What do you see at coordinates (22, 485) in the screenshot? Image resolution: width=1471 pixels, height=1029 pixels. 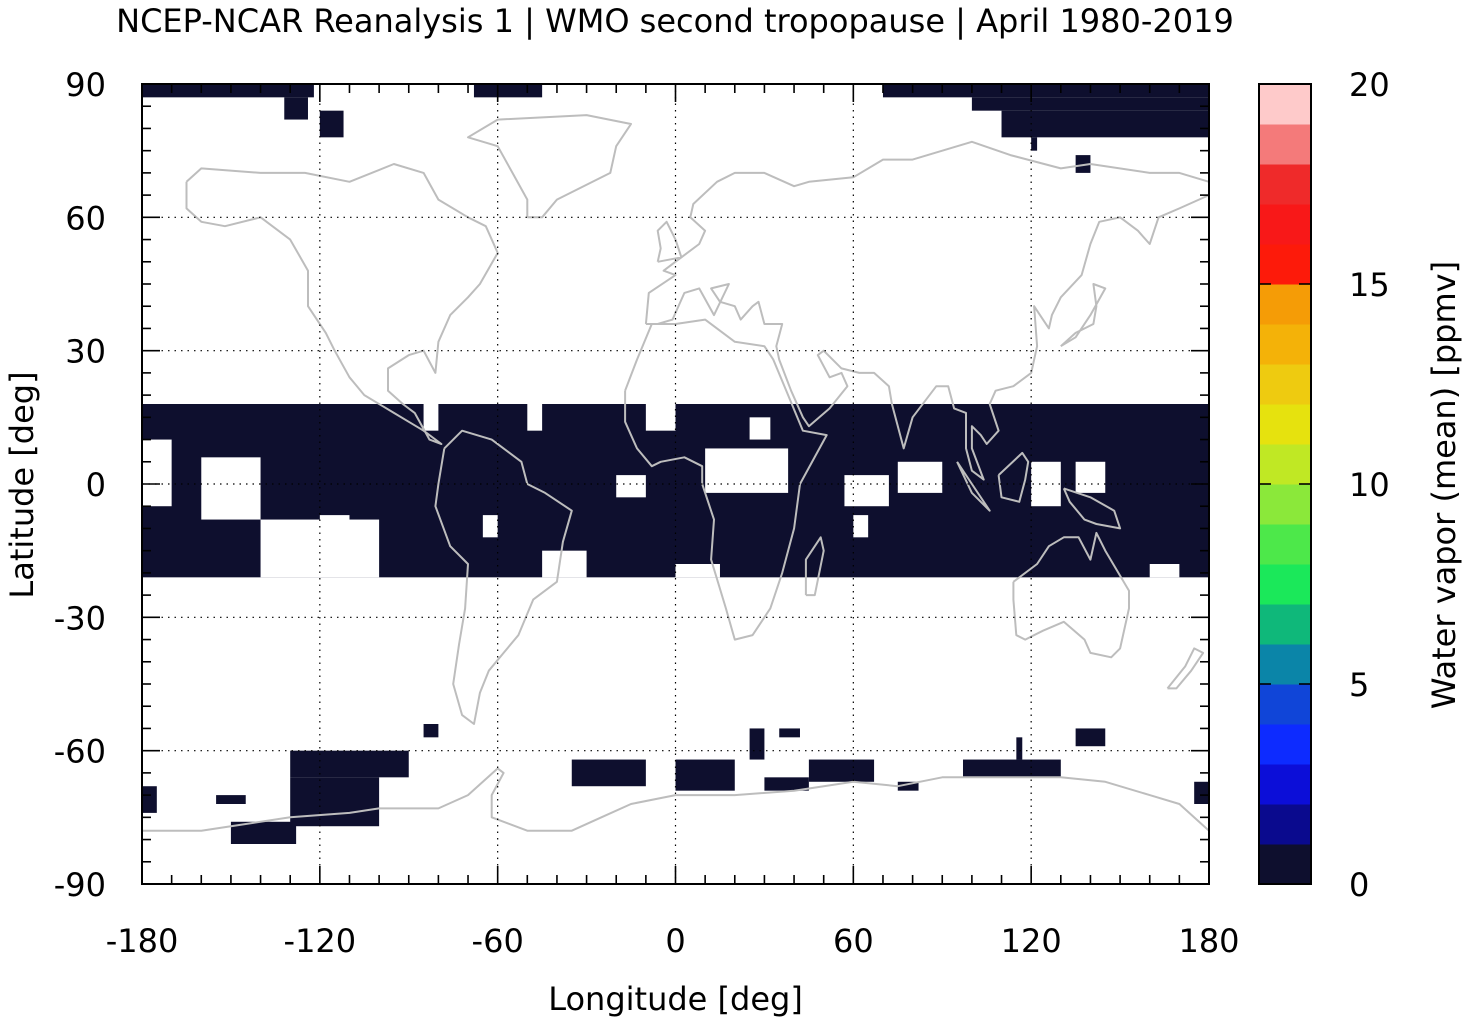 I see `y-axis-label: Latitude [deg]` at bounding box center [22, 485].